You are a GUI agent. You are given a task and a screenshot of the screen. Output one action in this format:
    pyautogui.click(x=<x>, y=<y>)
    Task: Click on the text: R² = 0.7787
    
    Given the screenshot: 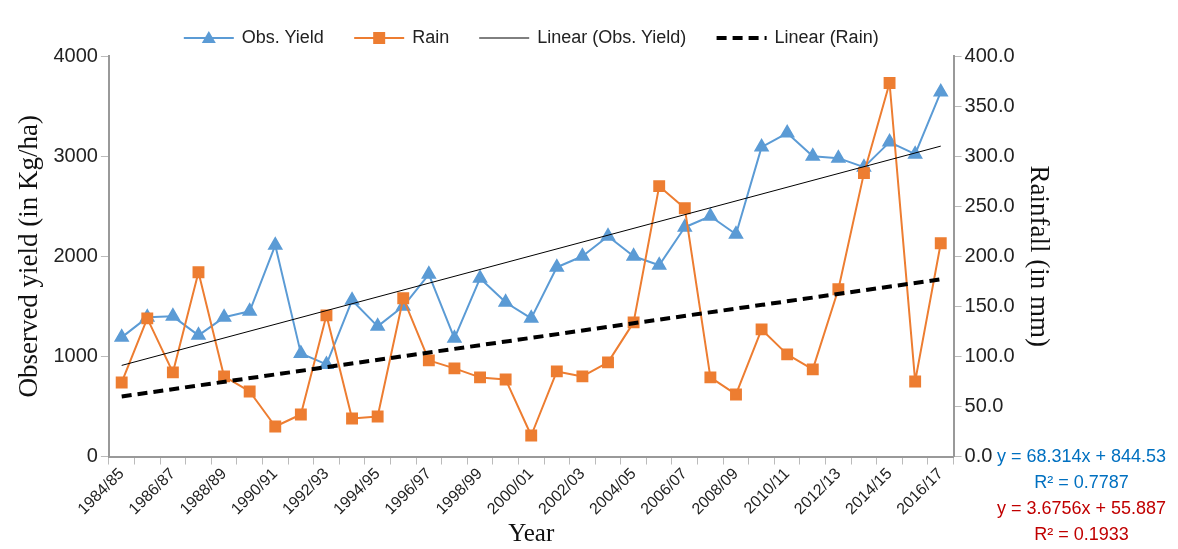 What is the action you would take?
    pyautogui.click(x=1081, y=481)
    